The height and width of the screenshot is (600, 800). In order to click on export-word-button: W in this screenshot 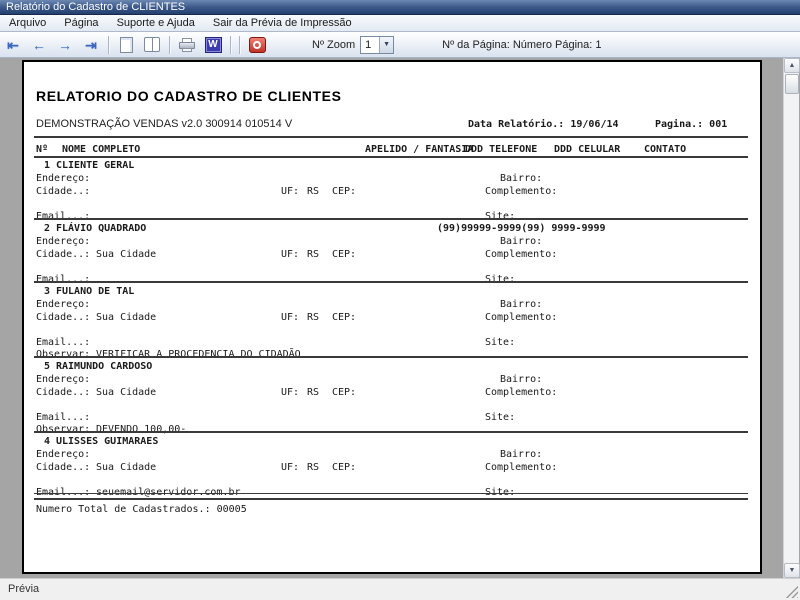, I will do `click(213, 45)`.